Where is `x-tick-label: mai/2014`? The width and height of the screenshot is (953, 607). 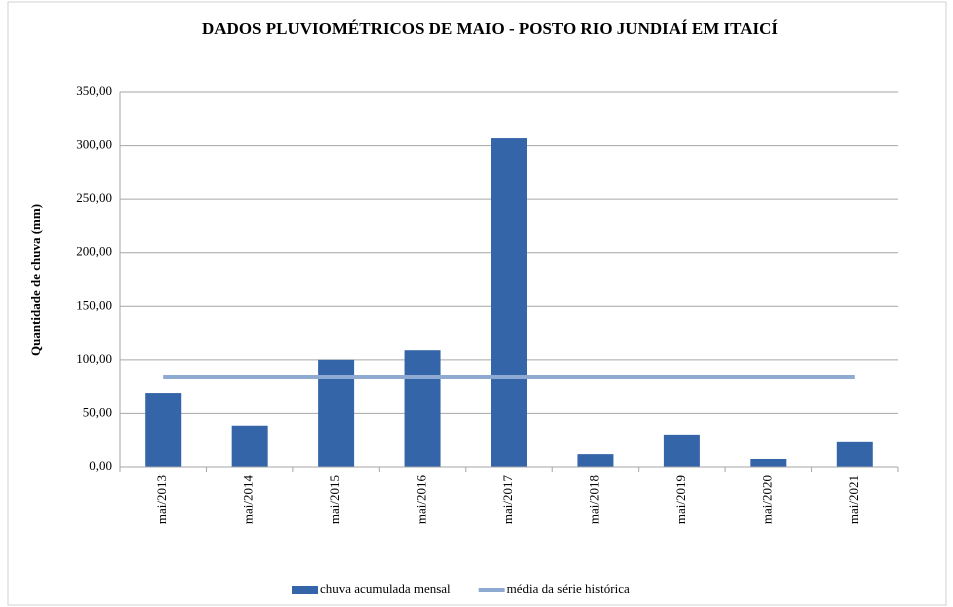
x-tick-label: mai/2014 is located at coordinates (248, 500).